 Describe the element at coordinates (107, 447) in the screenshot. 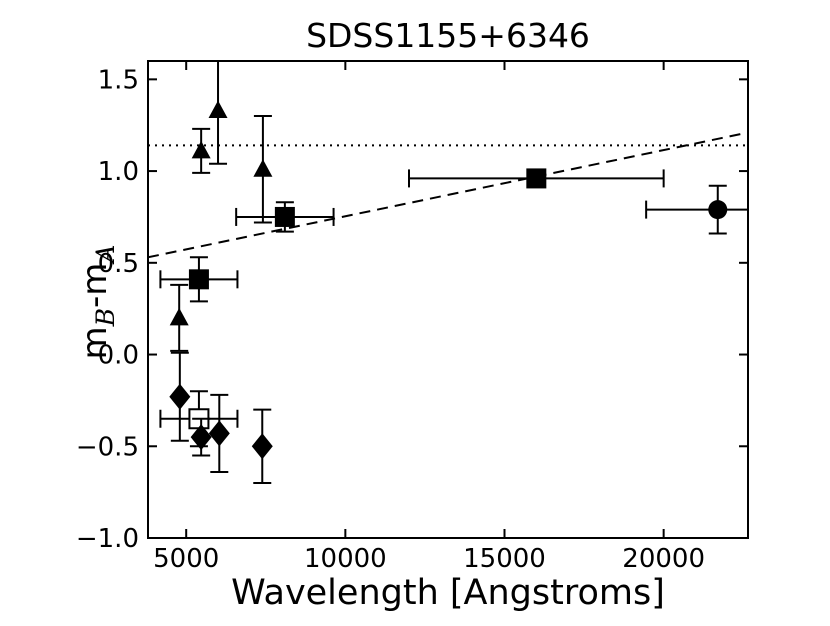

I see `y-tick-label: −0.5` at that location.